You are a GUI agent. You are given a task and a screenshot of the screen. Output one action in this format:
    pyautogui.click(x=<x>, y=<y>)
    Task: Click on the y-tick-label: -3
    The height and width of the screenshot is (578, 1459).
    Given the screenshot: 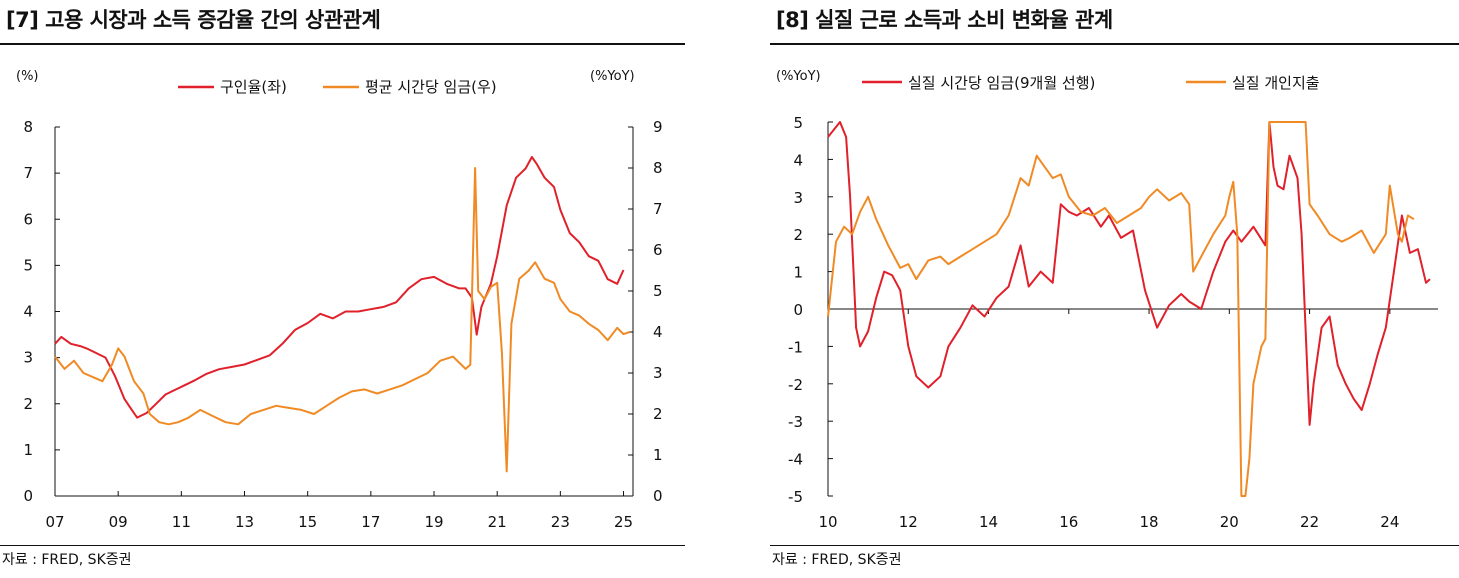 What is the action you would take?
    pyautogui.click(x=795, y=422)
    